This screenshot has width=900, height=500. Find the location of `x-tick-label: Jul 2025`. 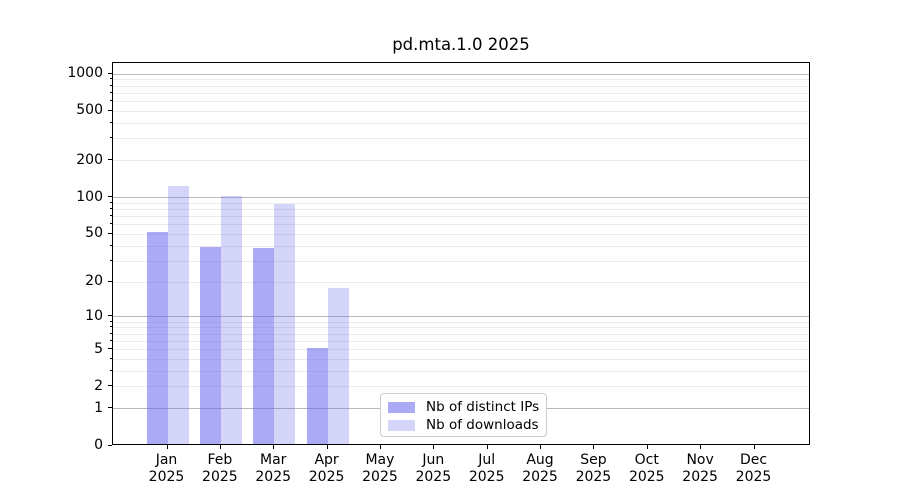

x-tick-label: Jul 2025 is located at coordinates (486, 468).